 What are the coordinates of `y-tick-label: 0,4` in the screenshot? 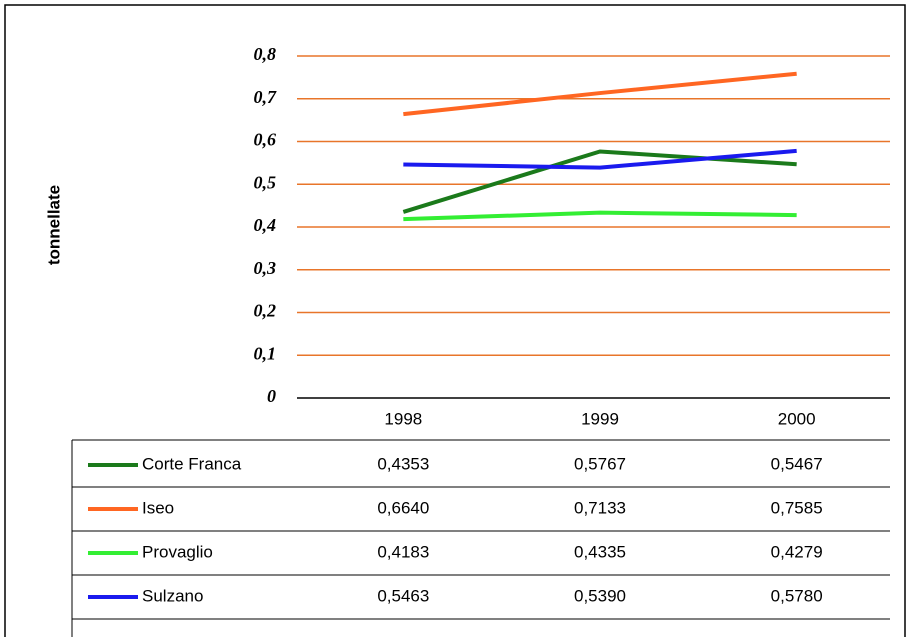 It's located at (265, 225).